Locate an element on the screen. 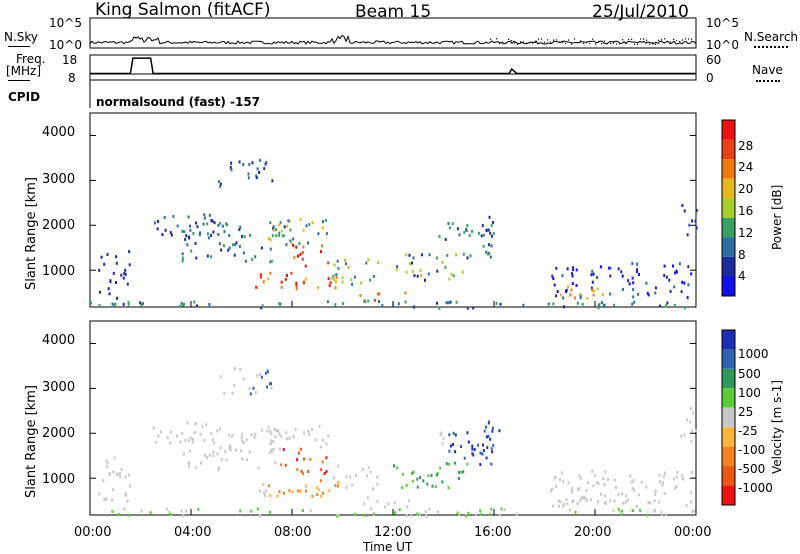  station-title: King Salmon (fitACF) is located at coordinates (183, 10).